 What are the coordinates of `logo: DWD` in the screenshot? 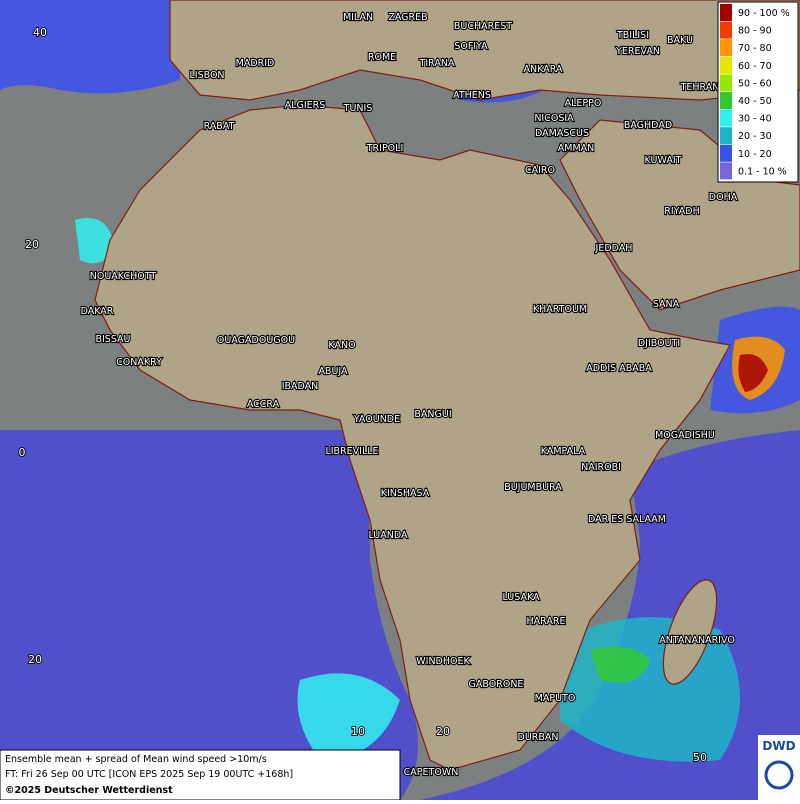 It's located at (778, 746).